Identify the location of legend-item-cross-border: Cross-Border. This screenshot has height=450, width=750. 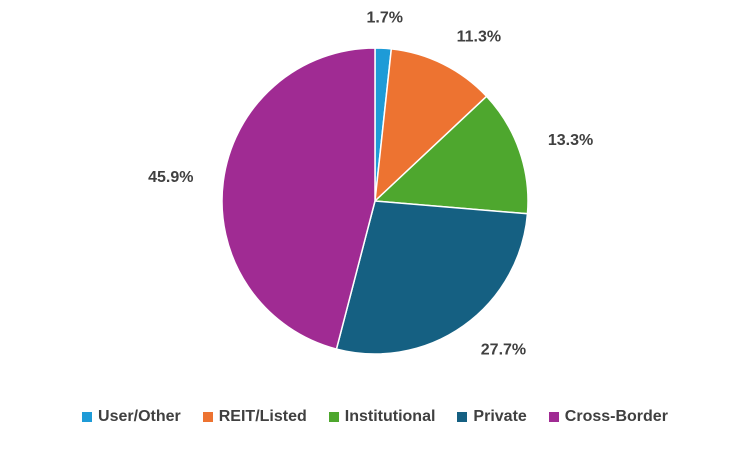
(608, 417).